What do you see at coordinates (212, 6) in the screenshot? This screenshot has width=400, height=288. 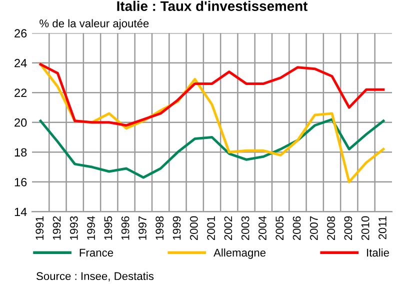 I see `chart-title: Italie : Taux d'investissement` at bounding box center [212, 6].